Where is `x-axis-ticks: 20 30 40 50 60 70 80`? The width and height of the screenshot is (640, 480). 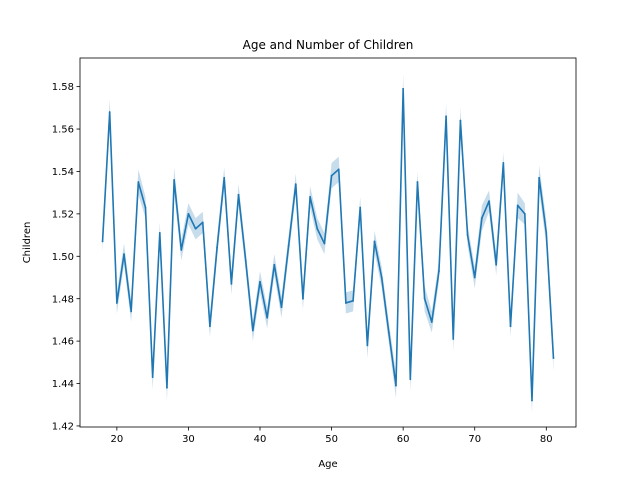 x-axis-ticks: 20 30 40 50 60 70 80 is located at coordinates (331, 436).